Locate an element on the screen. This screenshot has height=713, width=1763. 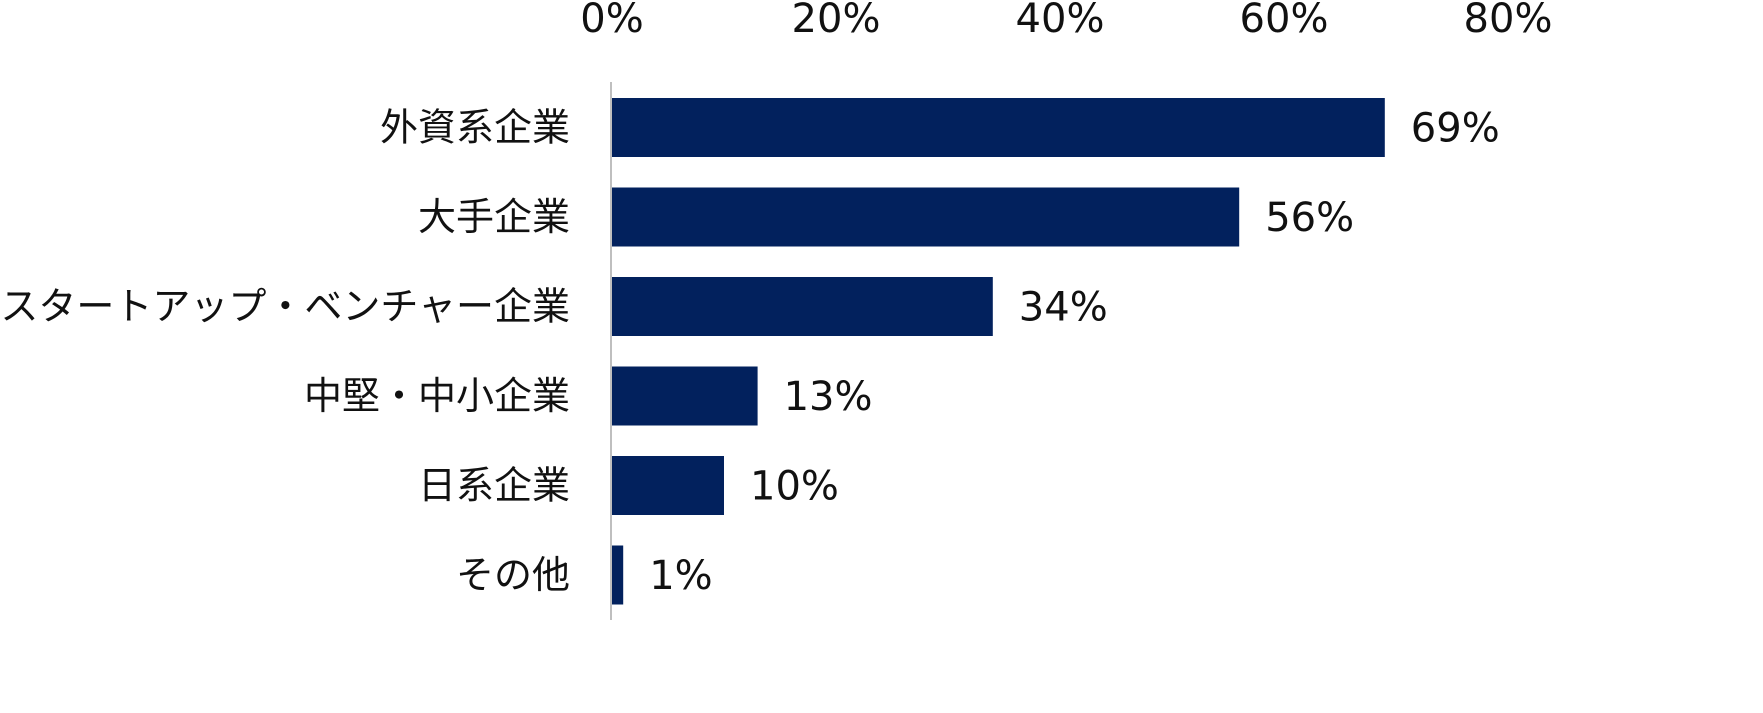
x-tick-label: 20% is located at coordinates (836, 21).